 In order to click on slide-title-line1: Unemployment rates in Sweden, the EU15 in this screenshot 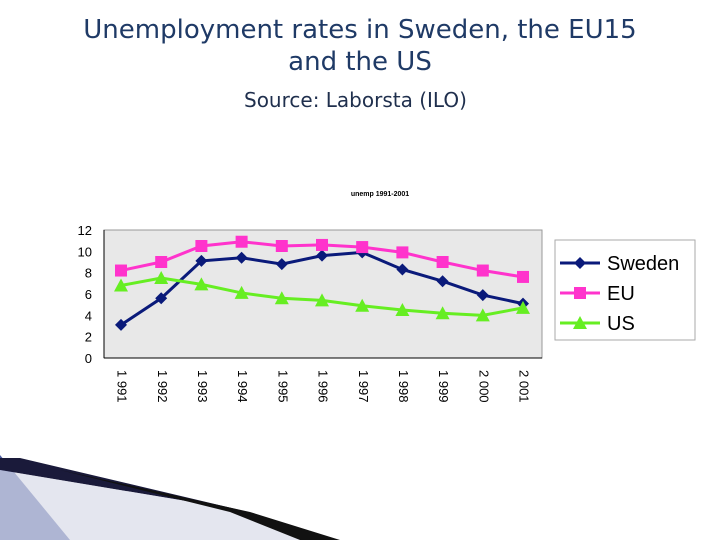, I will do `click(360, 30)`.